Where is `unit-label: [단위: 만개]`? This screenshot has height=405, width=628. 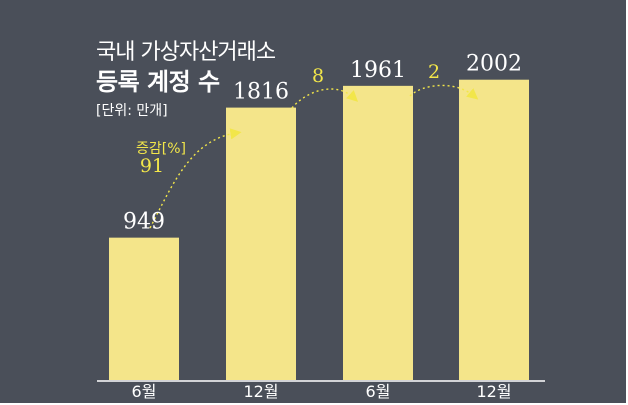 unit-label: [단위: 만개] is located at coordinates (132, 111).